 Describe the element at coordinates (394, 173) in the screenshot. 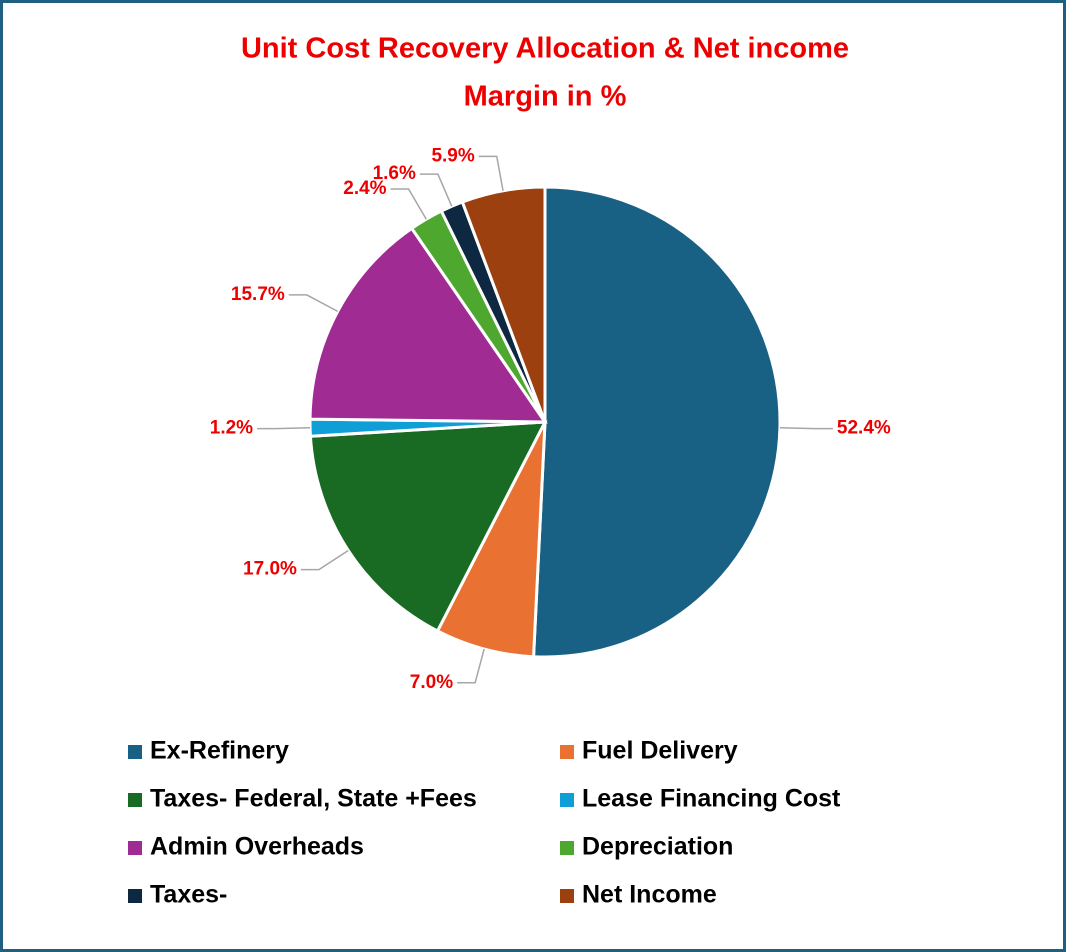

I see `data-label: 1.6%` at that location.